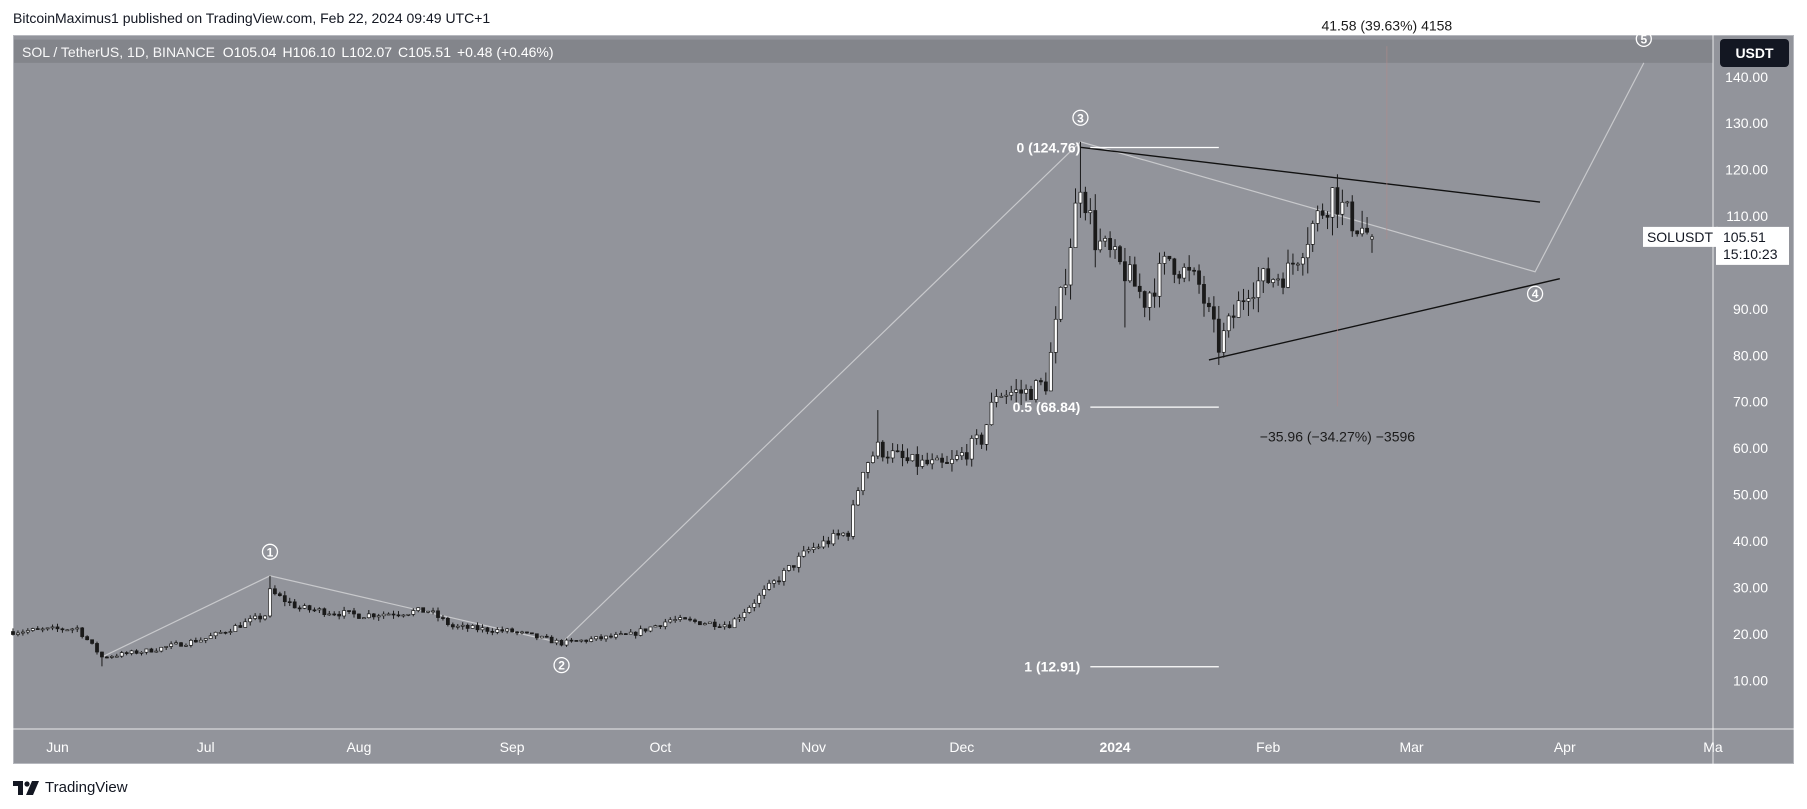 The image size is (1807, 809). I want to click on x-tick-label: Dec, so click(961, 747).